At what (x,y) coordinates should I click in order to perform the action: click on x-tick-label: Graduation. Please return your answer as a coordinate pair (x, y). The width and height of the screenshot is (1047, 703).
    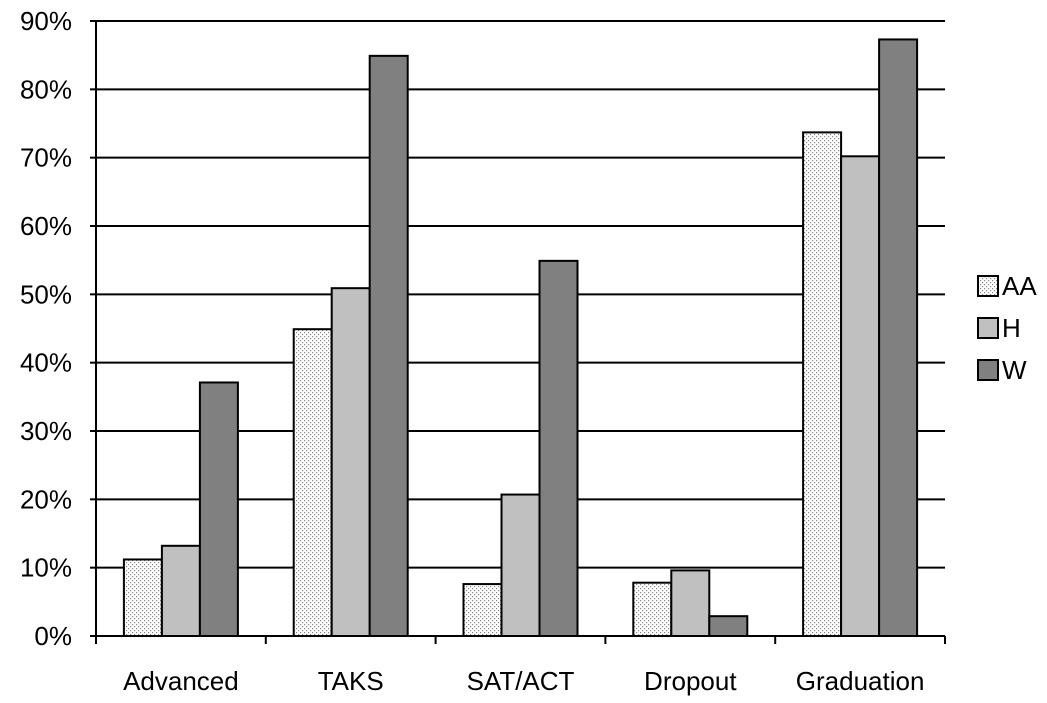
    Looking at the image, I should click on (860, 681).